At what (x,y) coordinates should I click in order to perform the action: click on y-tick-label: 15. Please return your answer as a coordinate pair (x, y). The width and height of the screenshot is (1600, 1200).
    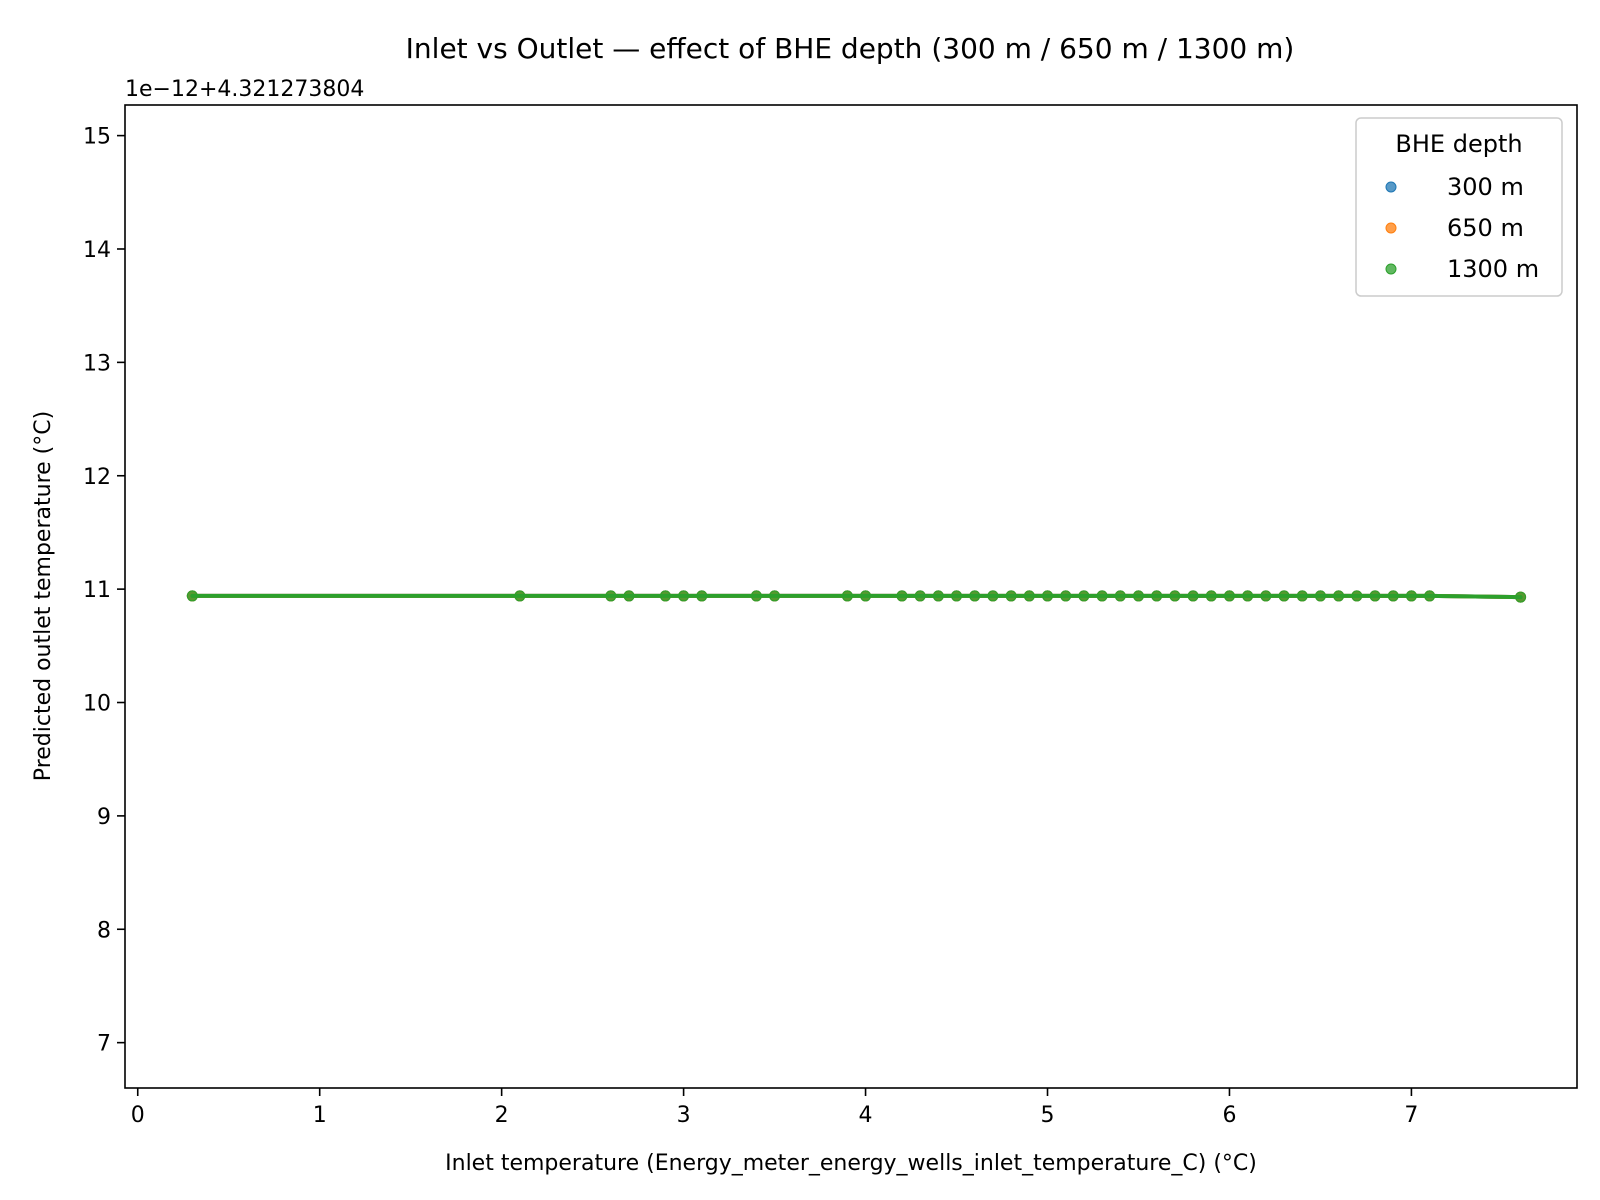
    Looking at the image, I should click on (97, 137).